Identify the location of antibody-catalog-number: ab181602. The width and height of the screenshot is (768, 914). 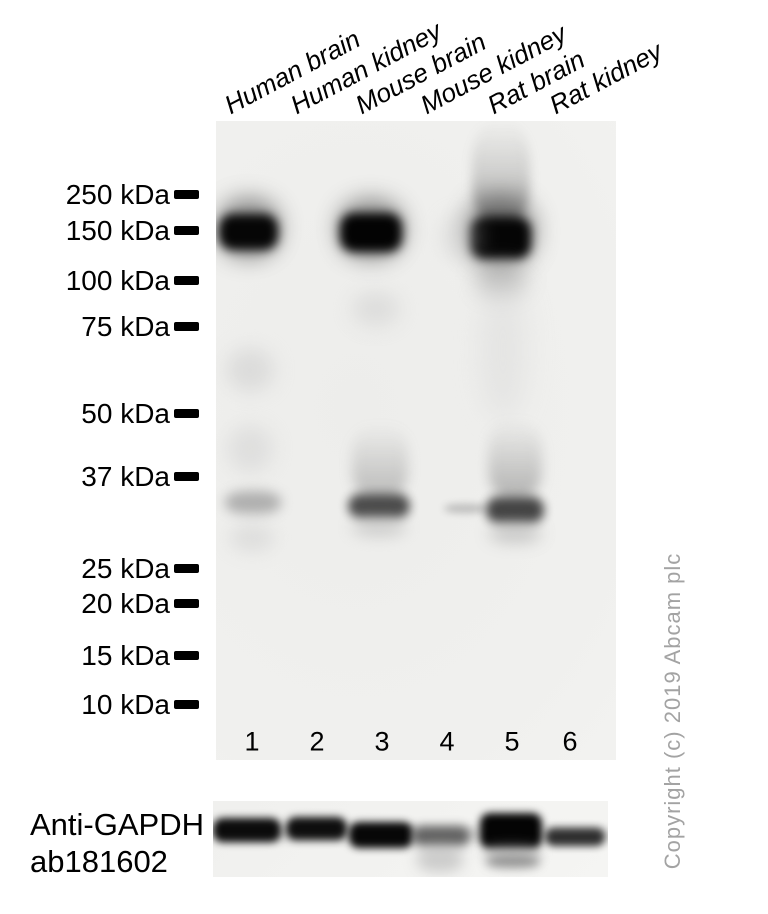
(99, 861).